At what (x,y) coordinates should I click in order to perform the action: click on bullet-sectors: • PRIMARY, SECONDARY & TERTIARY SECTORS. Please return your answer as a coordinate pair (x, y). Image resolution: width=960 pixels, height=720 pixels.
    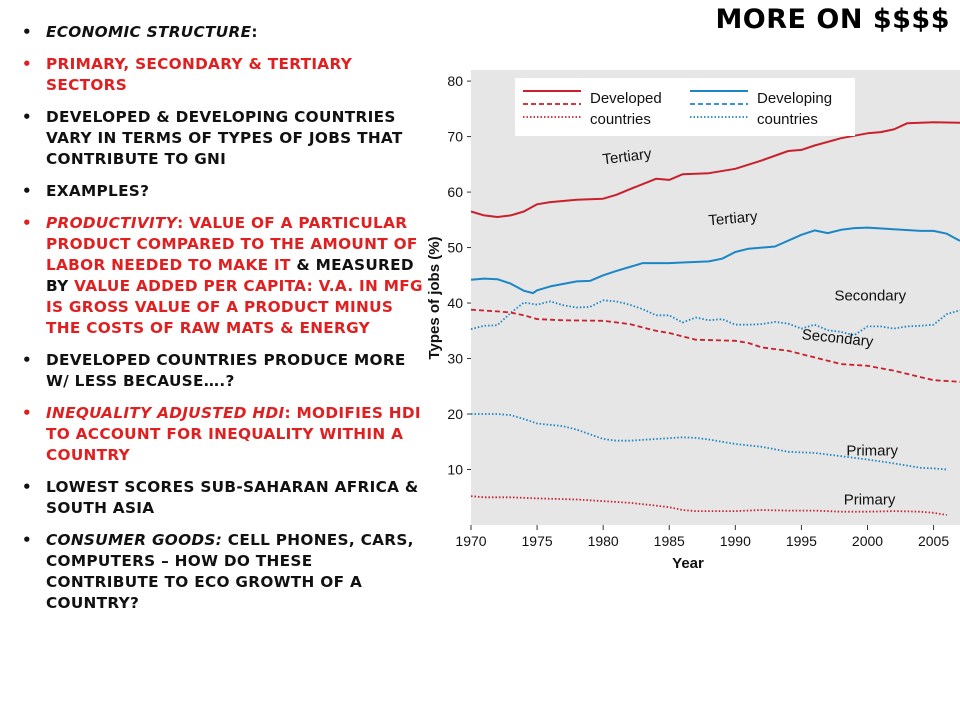
    Looking at the image, I should click on (224, 75).